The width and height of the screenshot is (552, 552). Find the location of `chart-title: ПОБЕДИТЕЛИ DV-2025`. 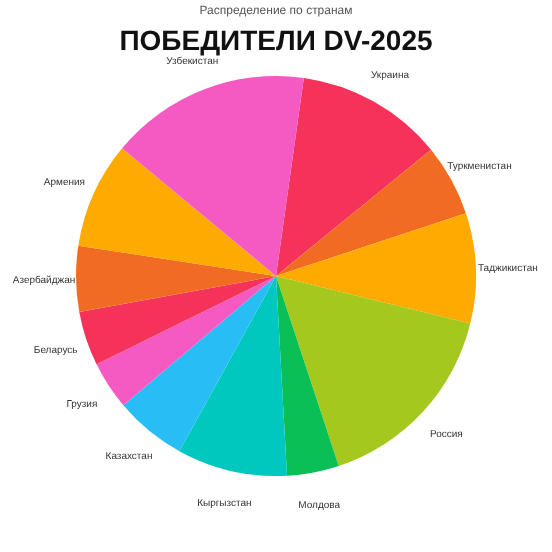

chart-title: ПОБЕДИТЕЛИ DV-2025 is located at coordinates (276, 40).